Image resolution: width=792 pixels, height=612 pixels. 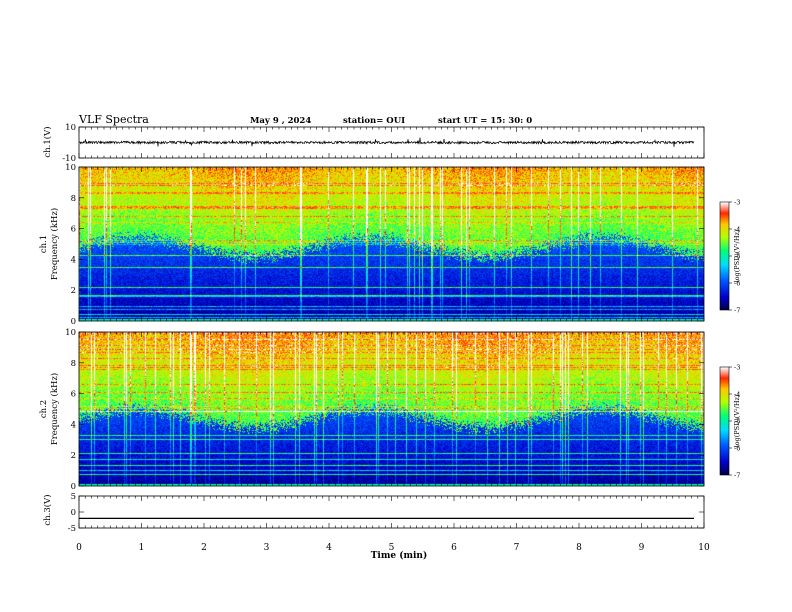 I want to click on x-tick-label: 4, so click(x=329, y=548).